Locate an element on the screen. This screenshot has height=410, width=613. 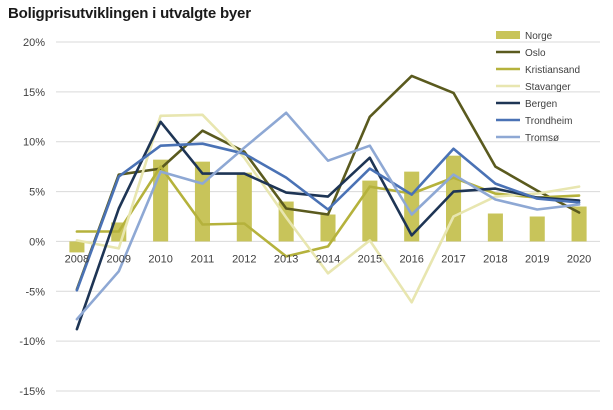
legend-label-stavanger: Stavanger is located at coordinates (548, 87).